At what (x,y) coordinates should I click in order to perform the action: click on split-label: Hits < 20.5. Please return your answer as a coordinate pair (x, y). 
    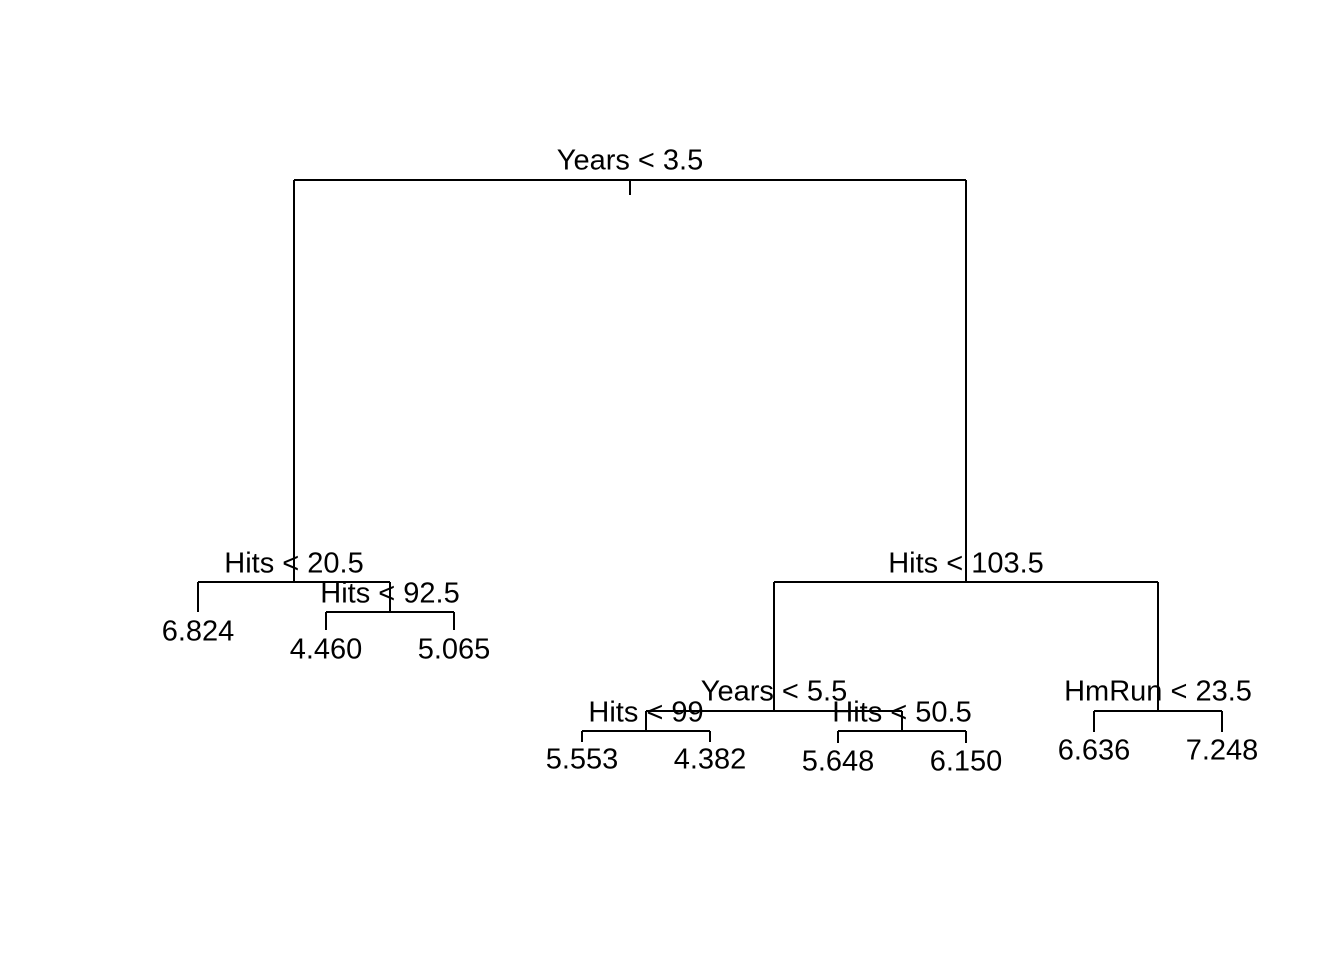
    Looking at the image, I should click on (293, 564).